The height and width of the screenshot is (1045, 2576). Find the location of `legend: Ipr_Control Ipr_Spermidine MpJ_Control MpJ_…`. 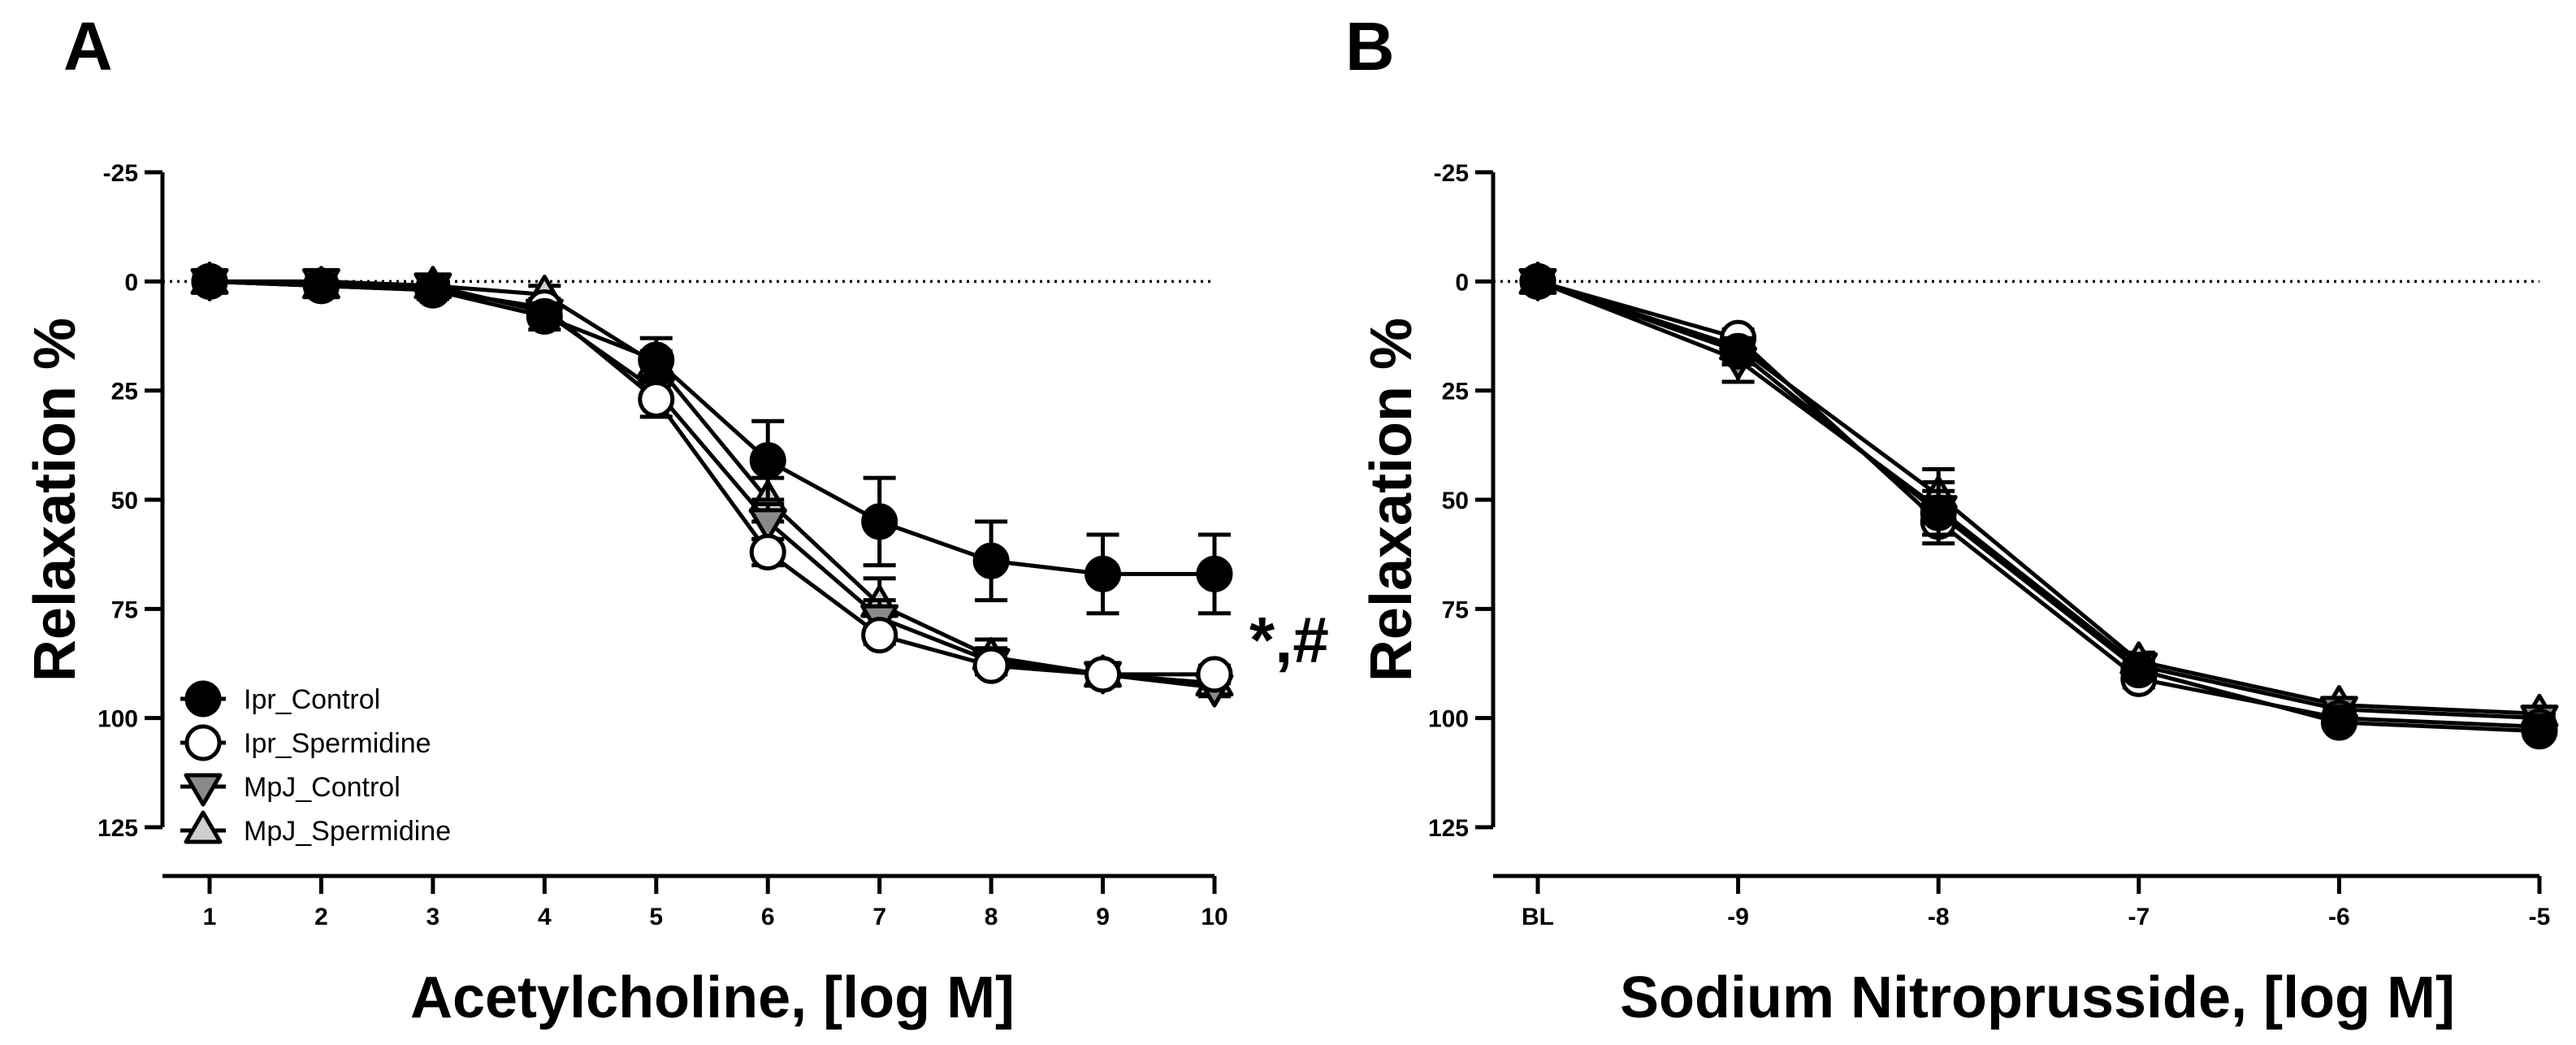

legend: Ipr_Control Ipr_Spermidine MpJ_Control MpJ_… is located at coordinates (315, 763).